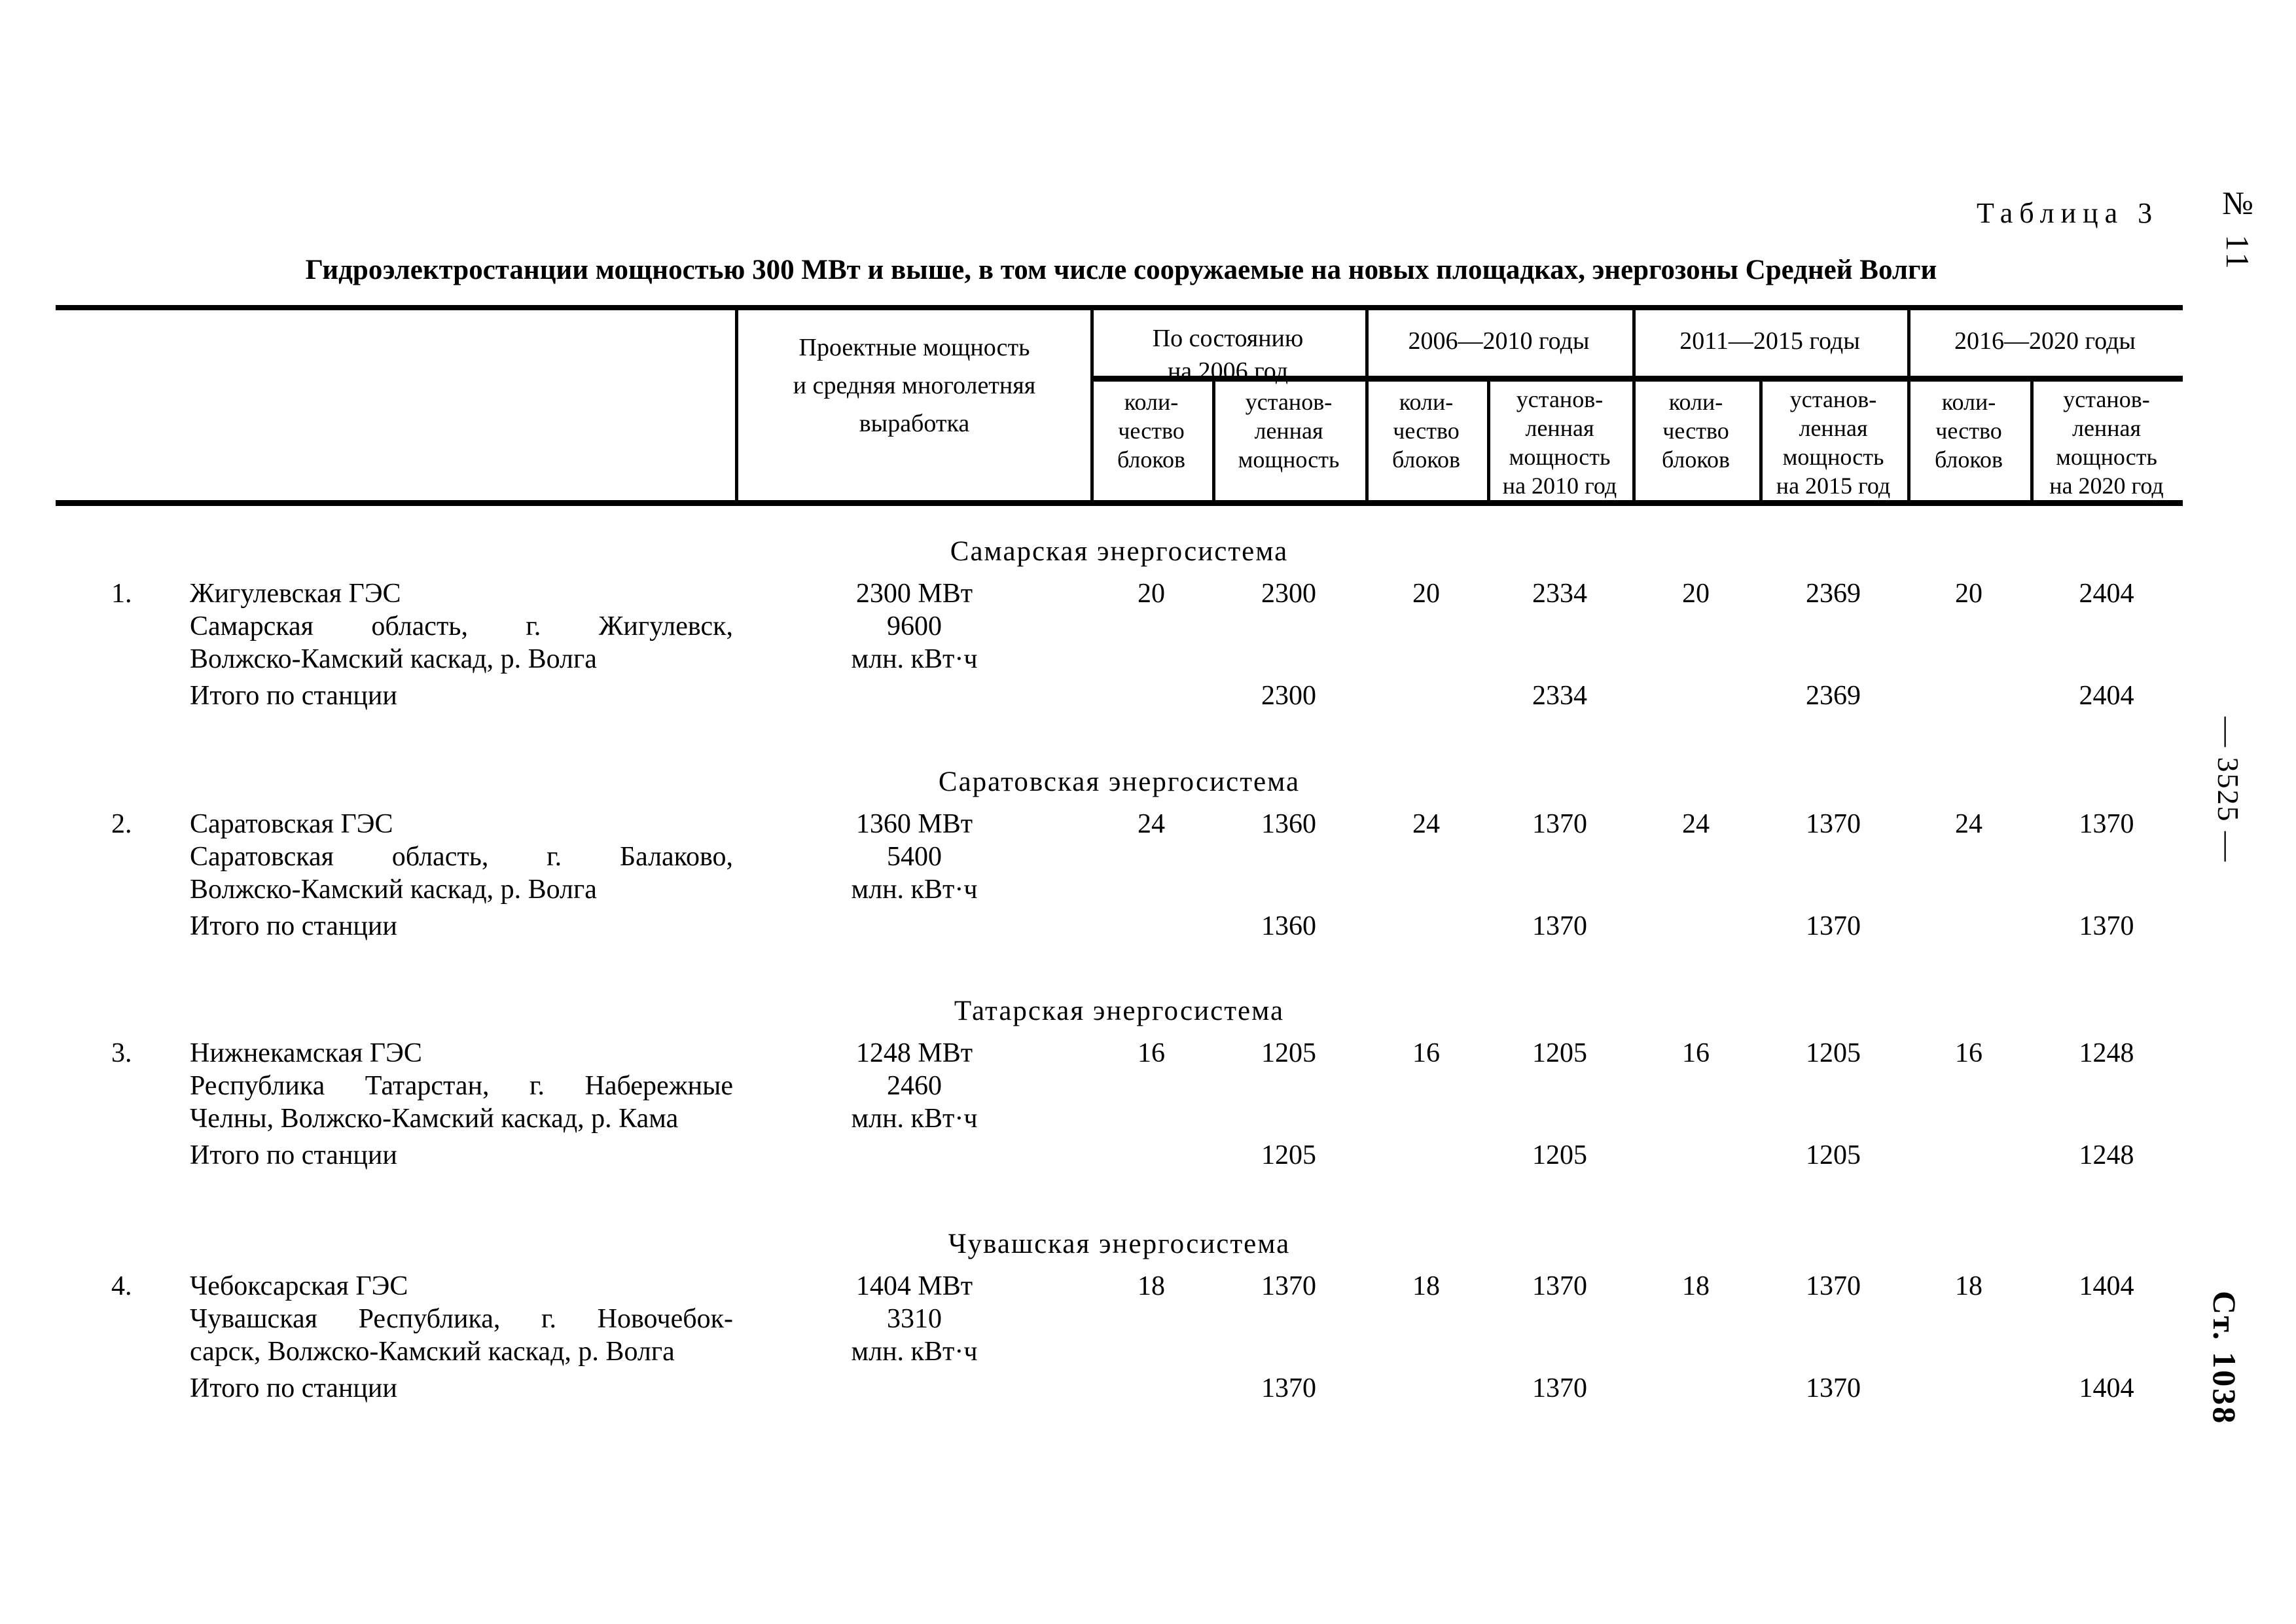 This screenshot has height=1624, width=2296. I want to click on station-number: 4., so click(121, 1286).